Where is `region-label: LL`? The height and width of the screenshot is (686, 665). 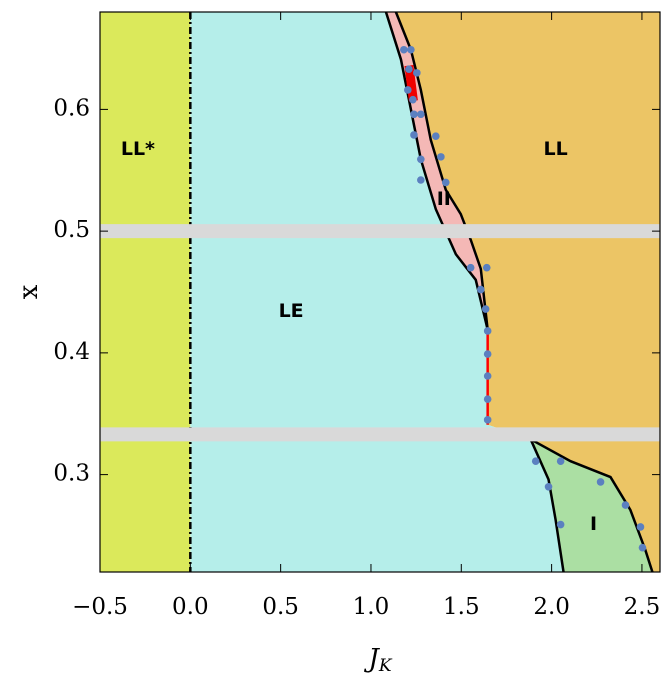 region-label: LL is located at coordinates (555, 149).